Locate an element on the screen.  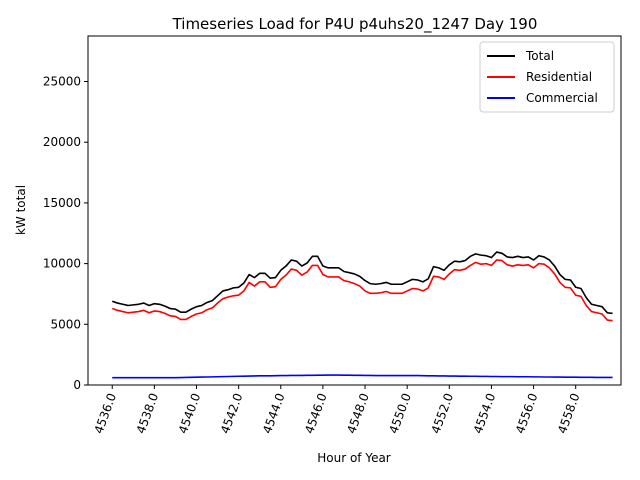
legend: Total Residential Commercial is located at coordinates (547, 77).